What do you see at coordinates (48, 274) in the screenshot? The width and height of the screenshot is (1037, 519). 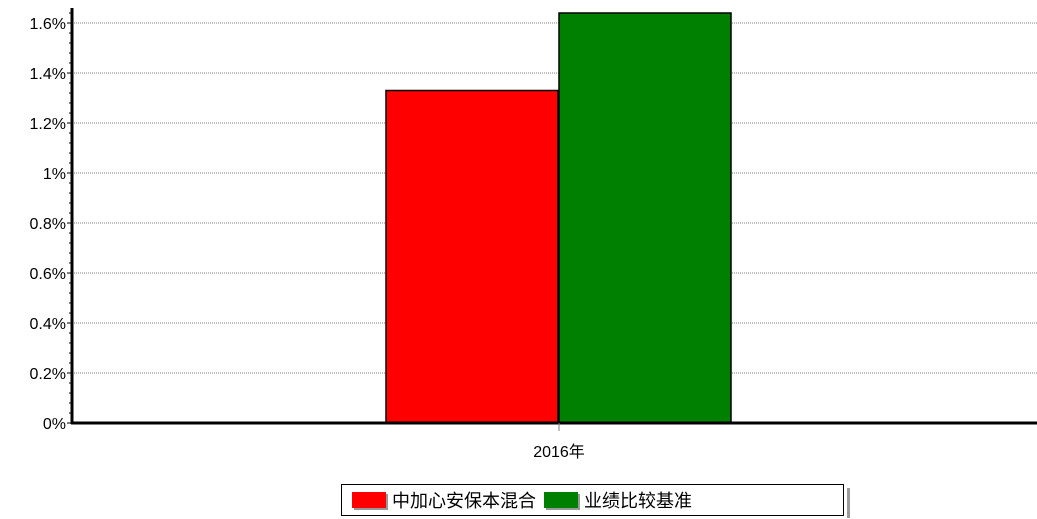 I see `y-tick-label: 0.6%` at bounding box center [48, 274].